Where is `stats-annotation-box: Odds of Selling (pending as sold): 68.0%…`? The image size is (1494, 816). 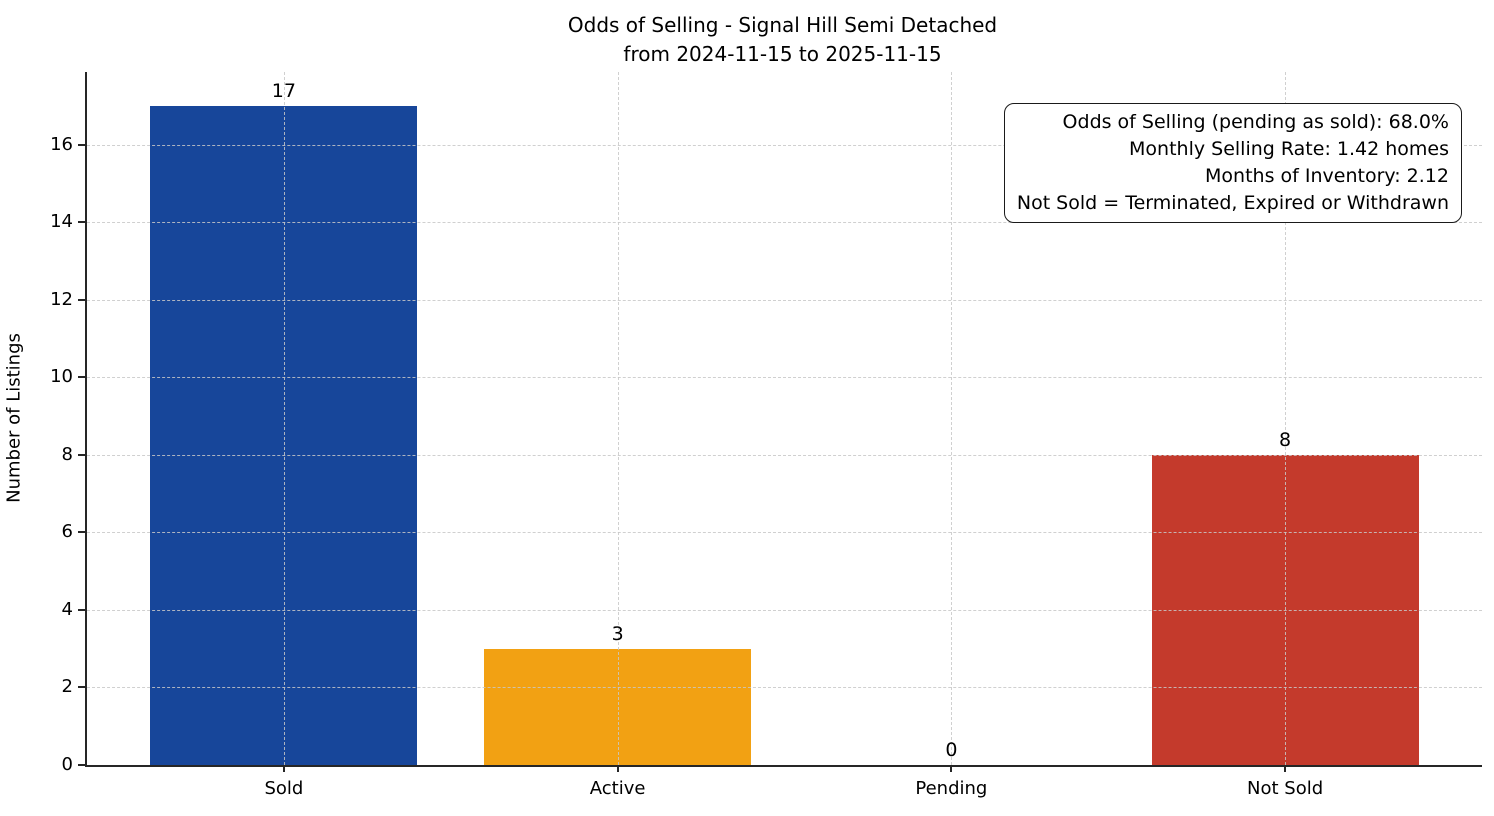 stats-annotation-box: Odds of Selling (pending as sold): 68.0%… is located at coordinates (1232, 163).